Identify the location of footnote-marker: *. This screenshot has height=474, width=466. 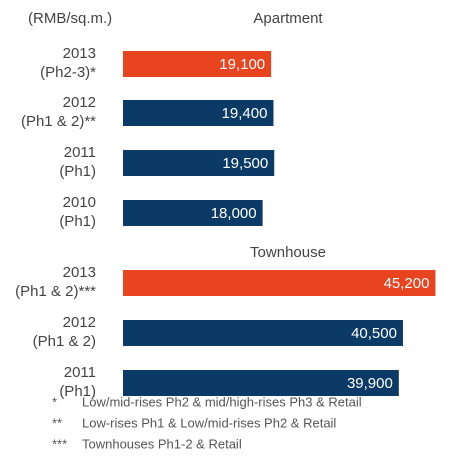
(54, 401).